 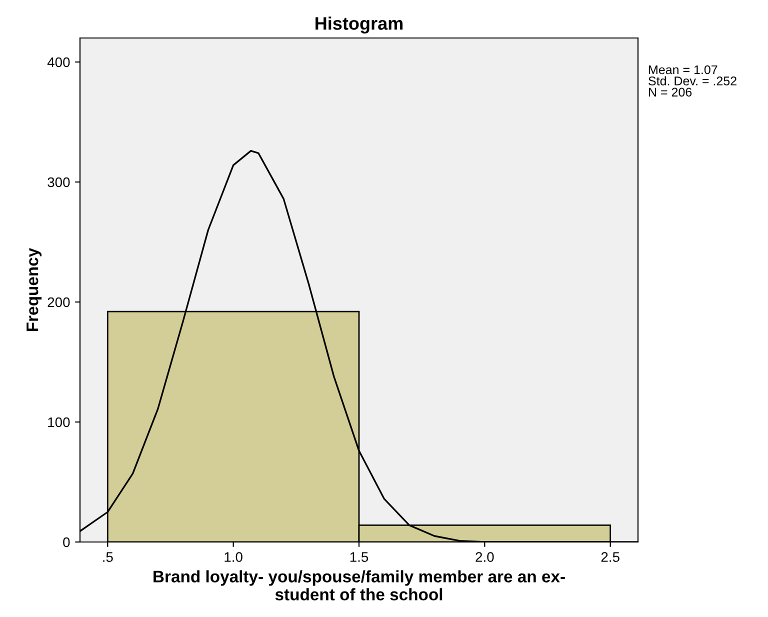 What do you see at coordinates (610, 557) in the screenshot?
I see `x-tick-label: 2.5` at bounding box center [610, 557].